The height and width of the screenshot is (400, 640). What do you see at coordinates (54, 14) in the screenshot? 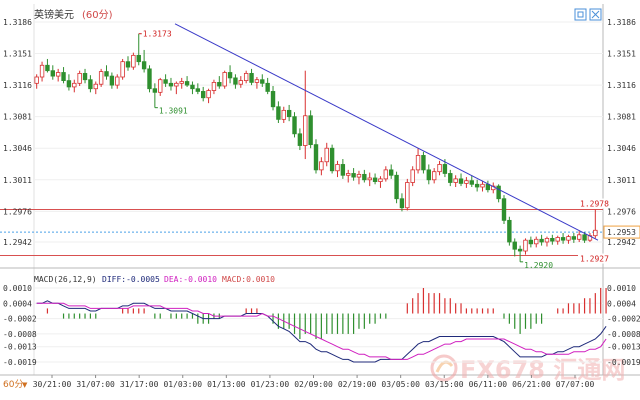
I see `chart-title: 英镑美元` at bounding box center [54, 14].